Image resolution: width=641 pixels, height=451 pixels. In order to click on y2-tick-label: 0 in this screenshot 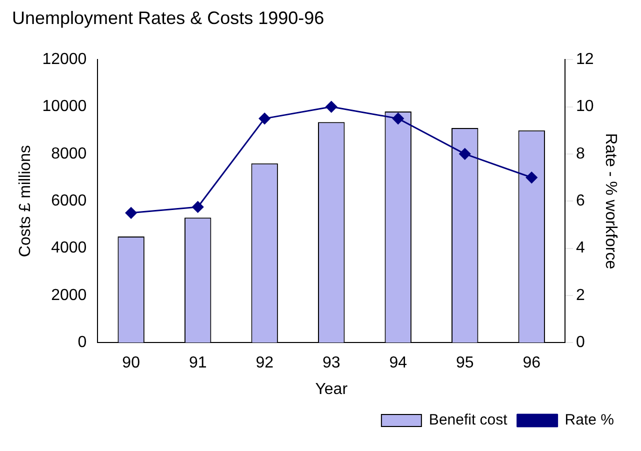, I will do `click(581, 343)`.